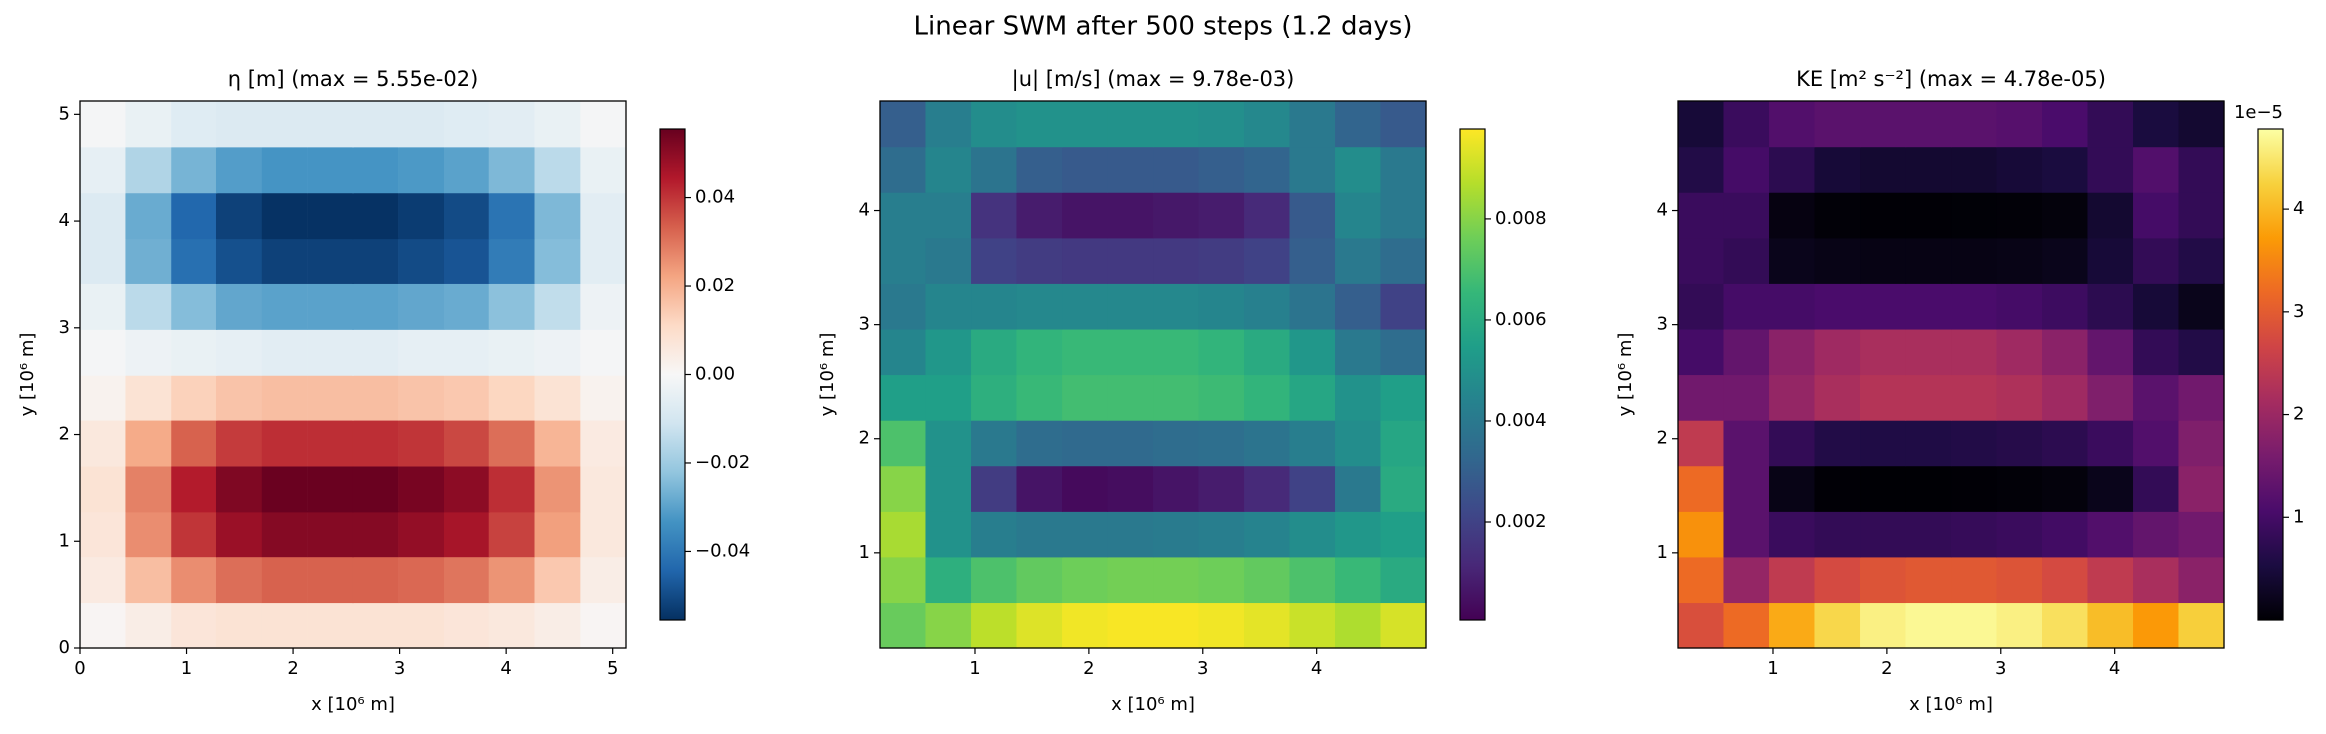 The height and width of the screenshot is (734, 2326). Describe the element at coordinates (1521, 521) in the screenshot. I see `colorbar-tick-label: 0.002` at that location.